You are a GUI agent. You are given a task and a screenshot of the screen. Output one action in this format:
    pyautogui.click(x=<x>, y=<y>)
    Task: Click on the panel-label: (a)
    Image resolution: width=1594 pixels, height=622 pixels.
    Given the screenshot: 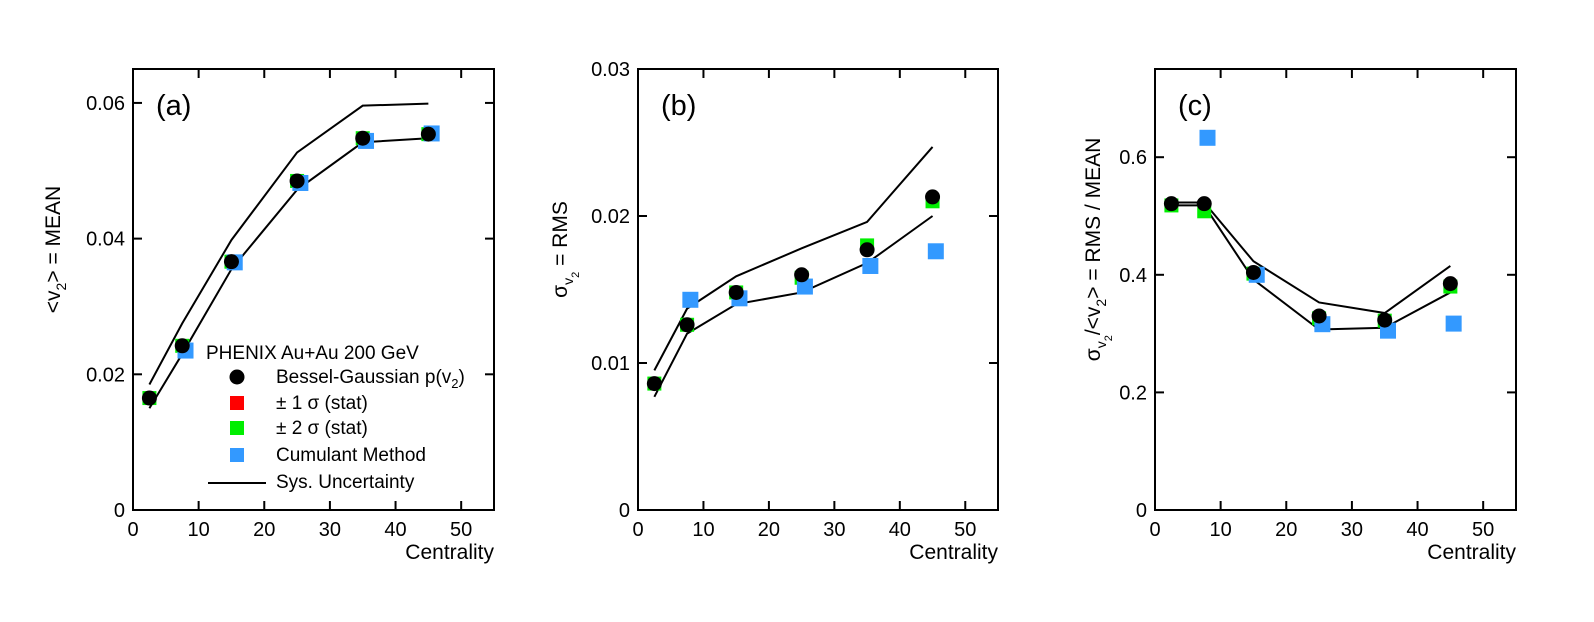 What is the action you would take?
    pyautogui.click(x=173, y=106)
    